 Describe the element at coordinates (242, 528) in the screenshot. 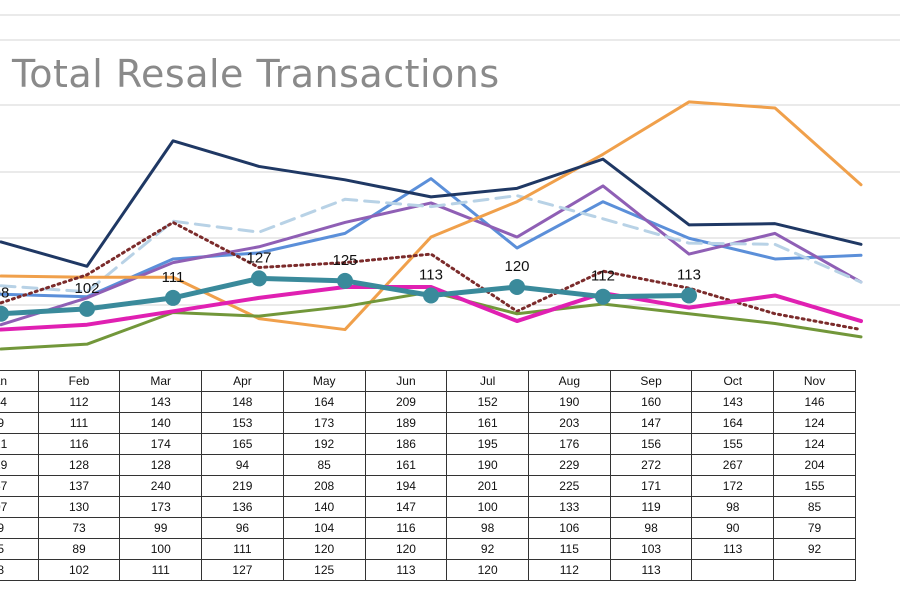

I see `table-cell: 96` at that location.